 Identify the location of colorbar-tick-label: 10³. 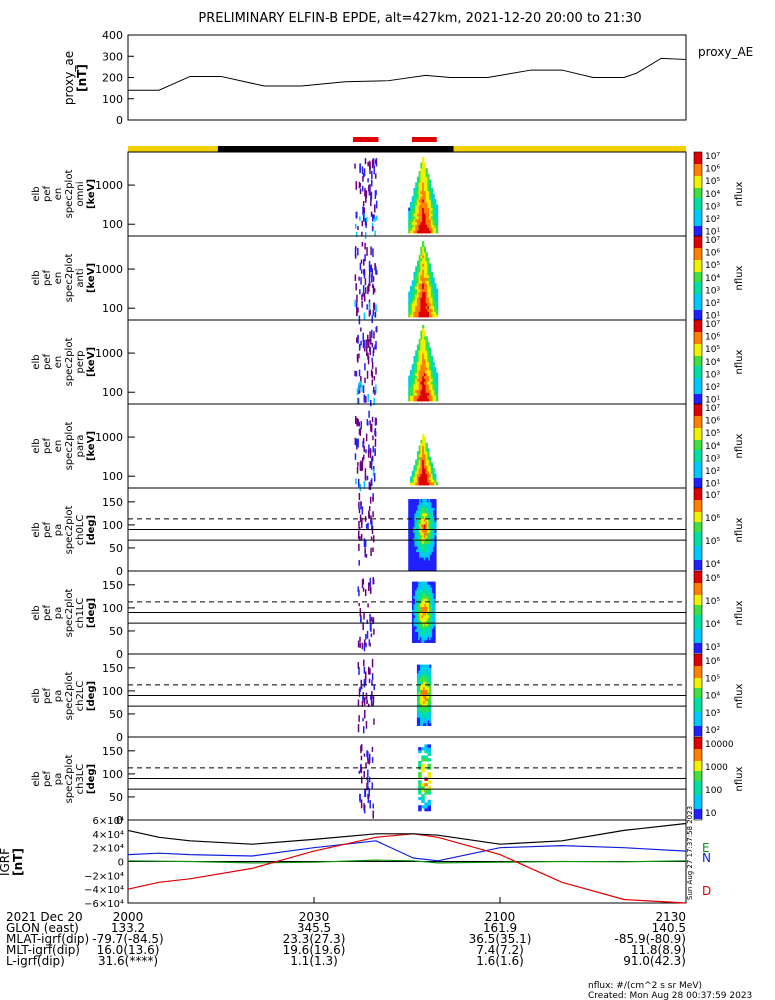
(712, 375).